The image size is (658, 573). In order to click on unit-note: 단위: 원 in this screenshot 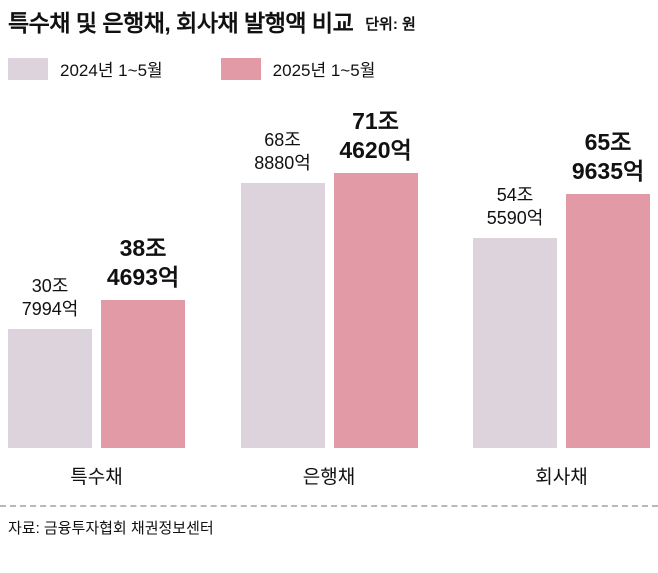, I will do `click(390, 25)`.